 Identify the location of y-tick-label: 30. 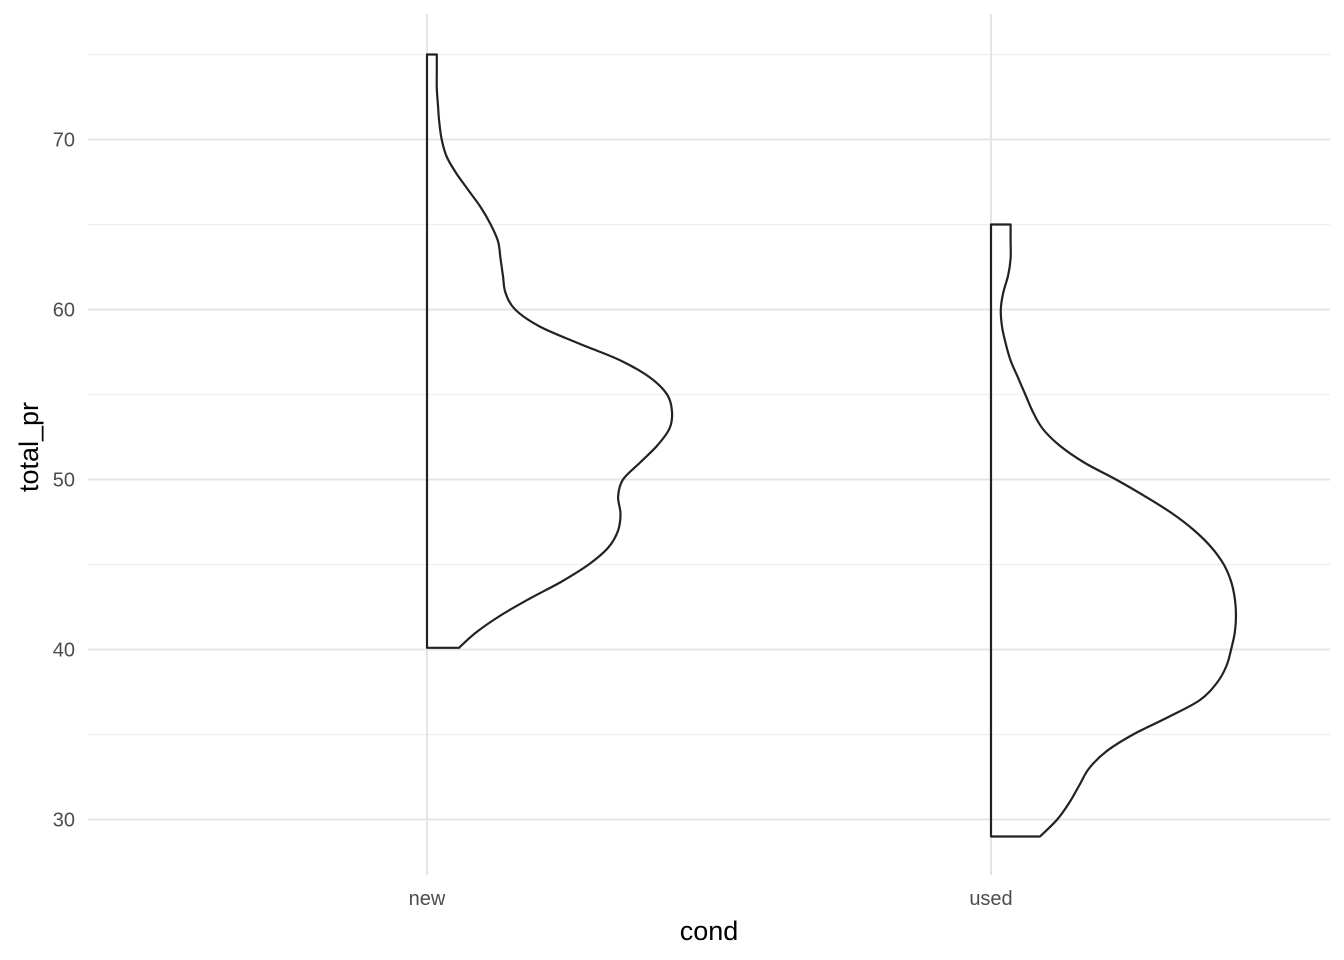
(64, 821).